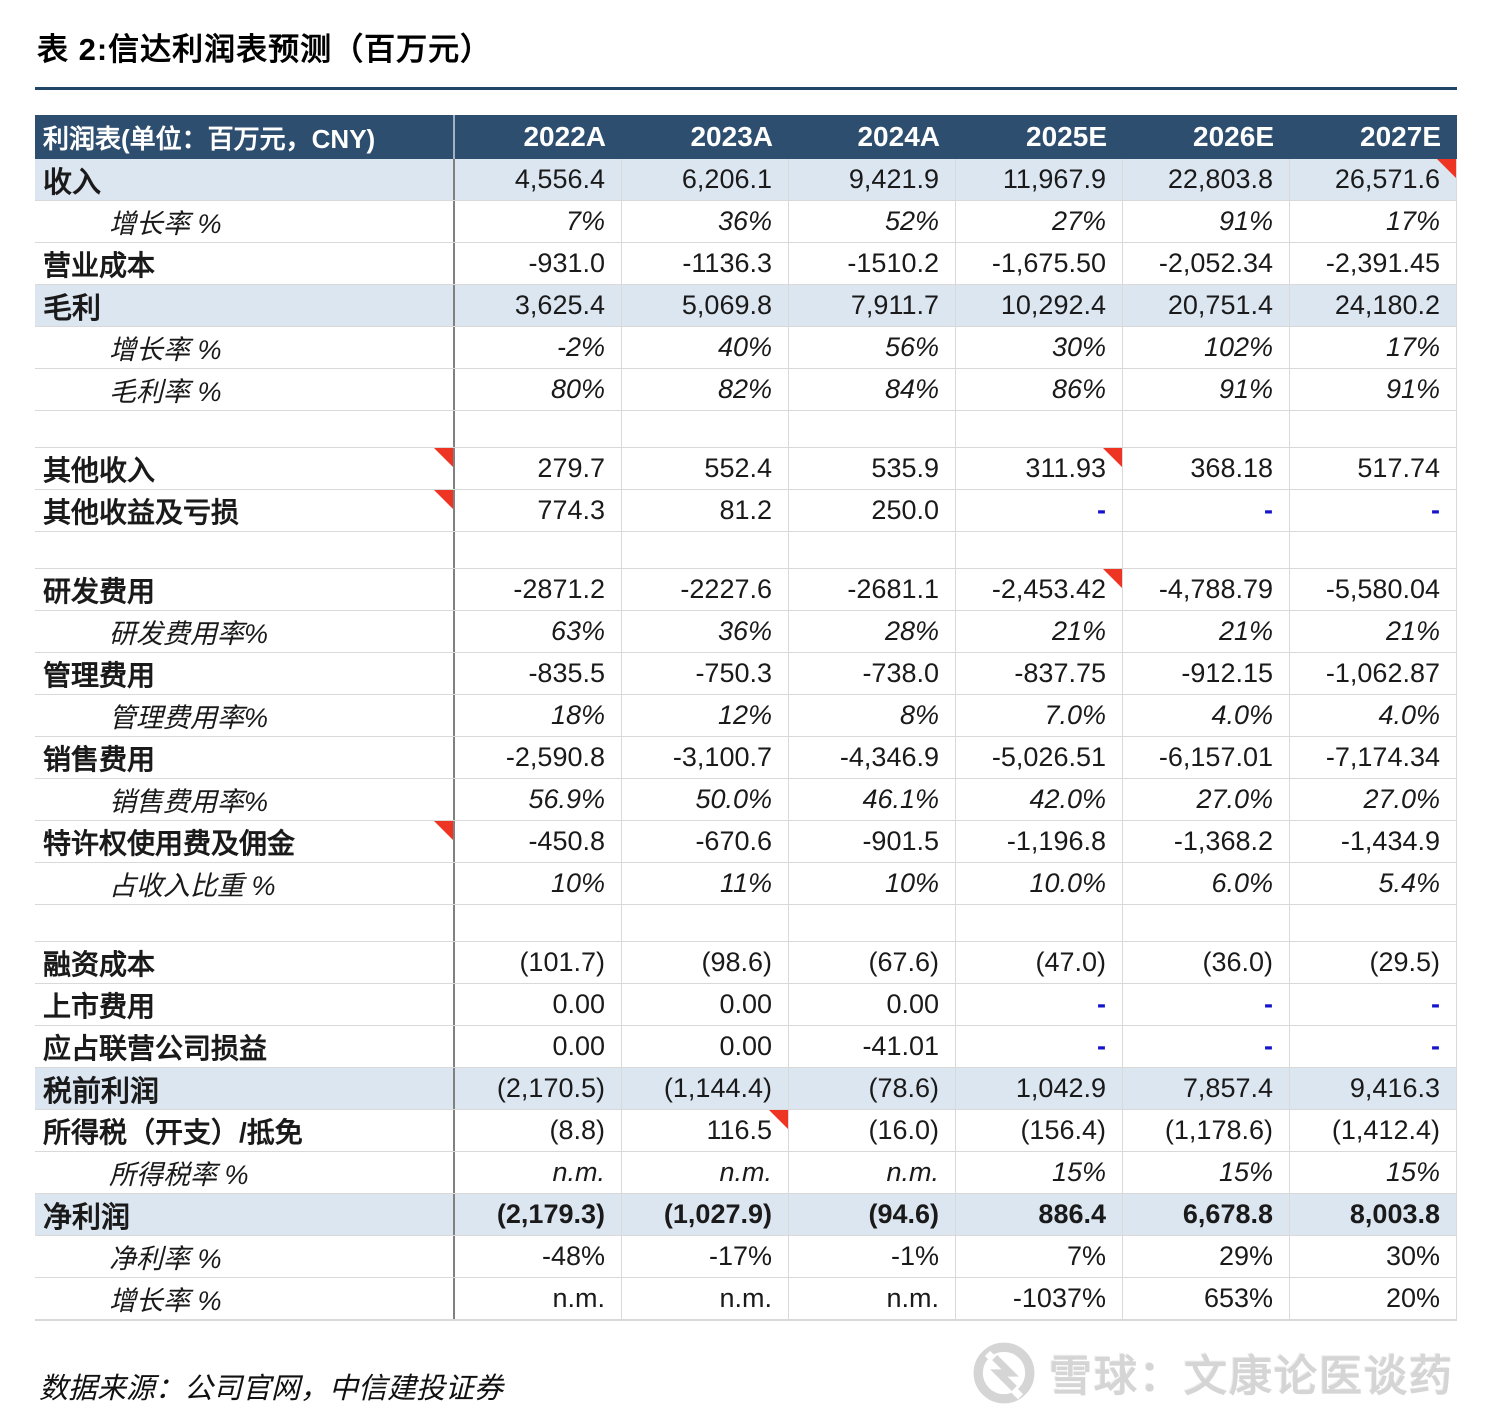 Image resolution: width=1492 pixels, height=1428 pixels. I want to click on value-cell: 52%, so click(872, 221).